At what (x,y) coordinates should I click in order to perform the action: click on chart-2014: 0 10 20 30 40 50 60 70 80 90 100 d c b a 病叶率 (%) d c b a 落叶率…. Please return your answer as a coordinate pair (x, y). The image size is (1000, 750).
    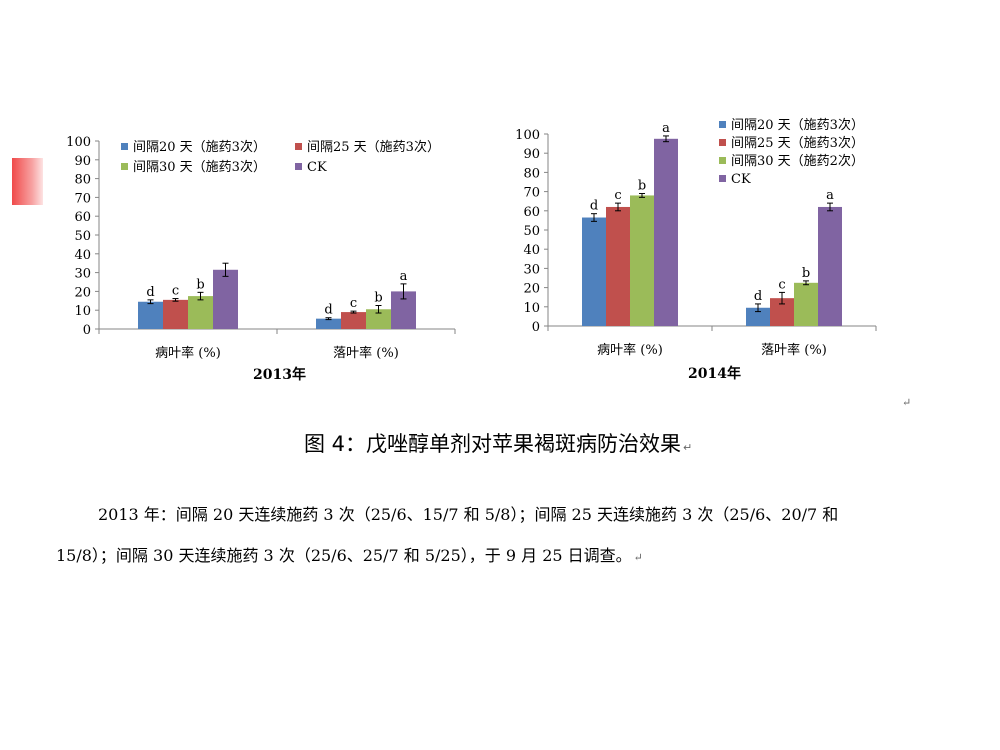
    Looking at the image, I should click on (696, 249).